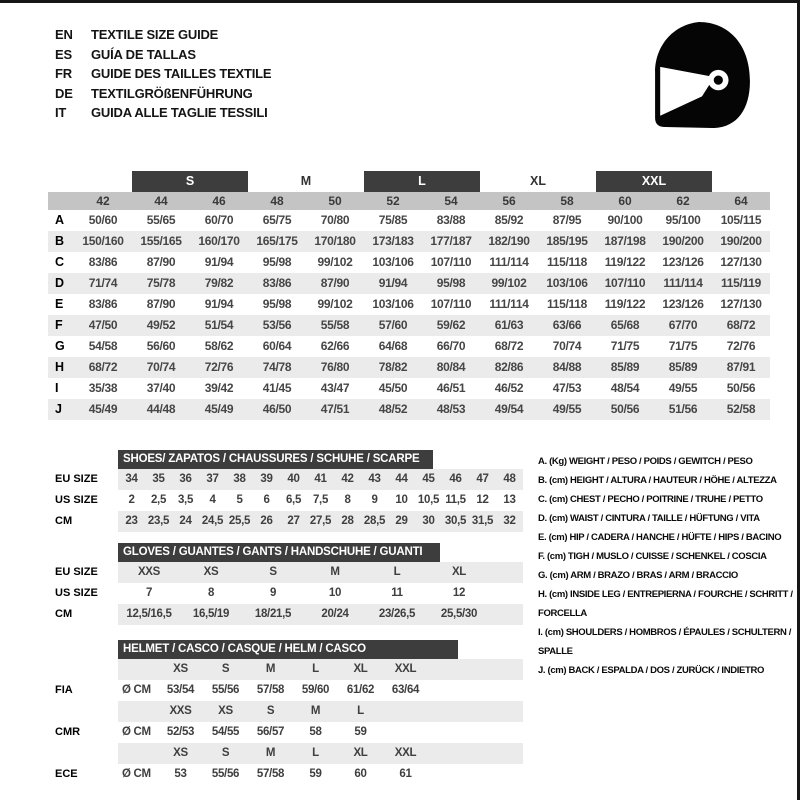 This screenshot has width=800, height=800. I want to click on shoes-value: 6, so click(266, 500).